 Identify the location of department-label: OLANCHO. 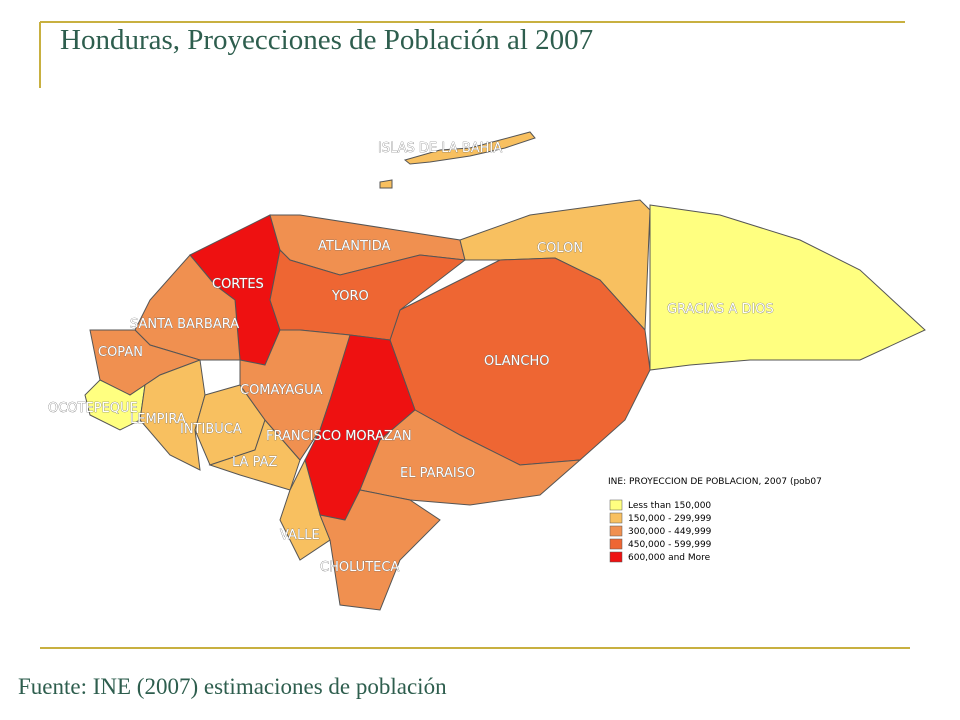
(516, 361).